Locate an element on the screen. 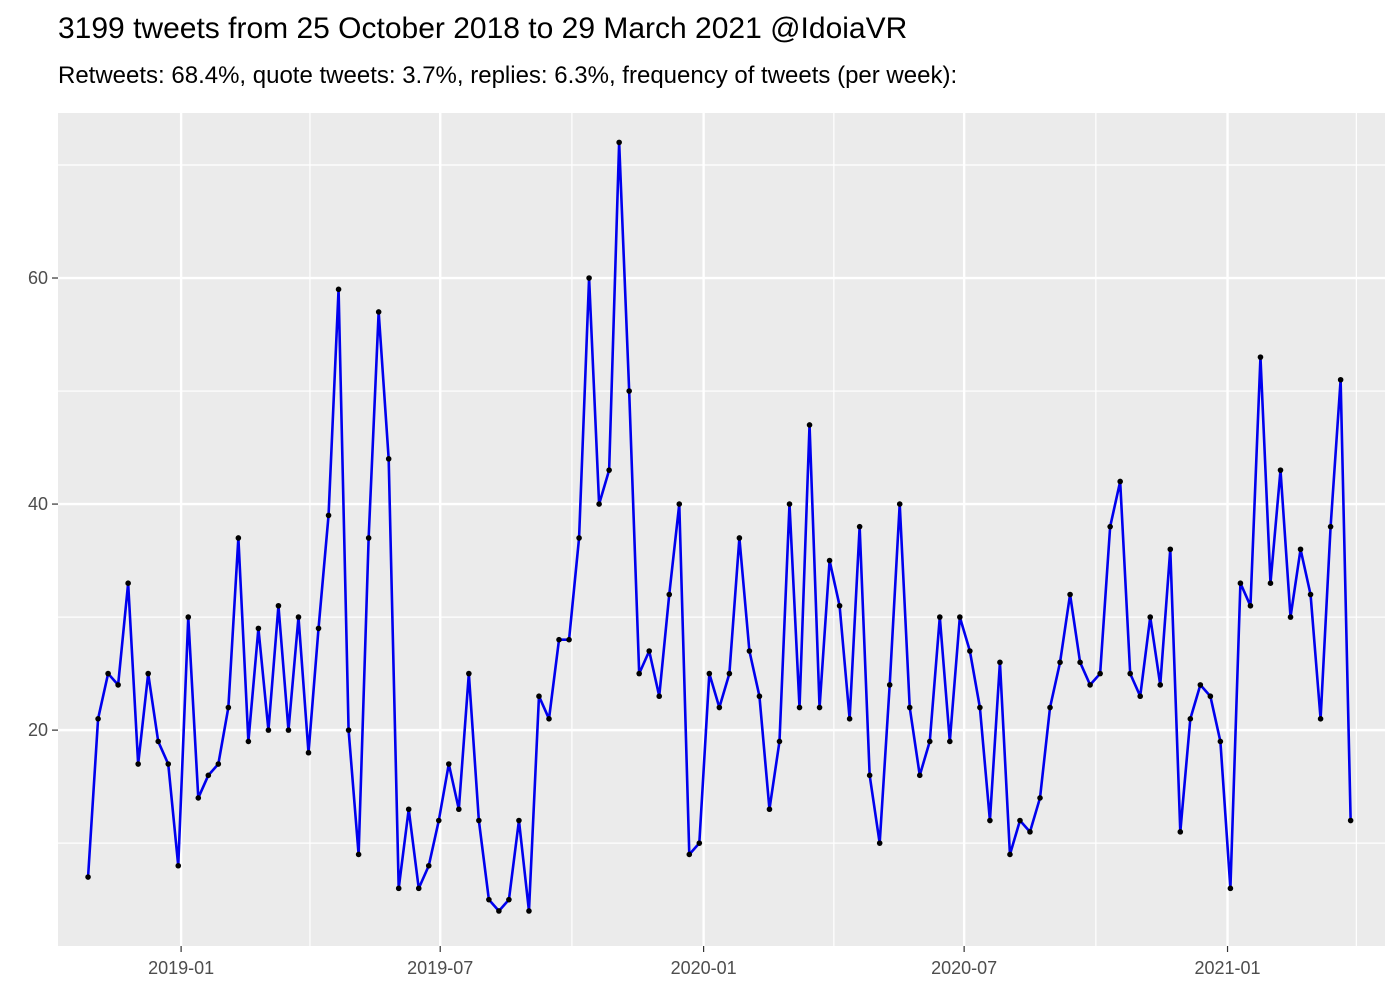 This screenshot has width=1400, height=1000. x-tick-label-0: 2019-01 is located at coordinates (181, 968).